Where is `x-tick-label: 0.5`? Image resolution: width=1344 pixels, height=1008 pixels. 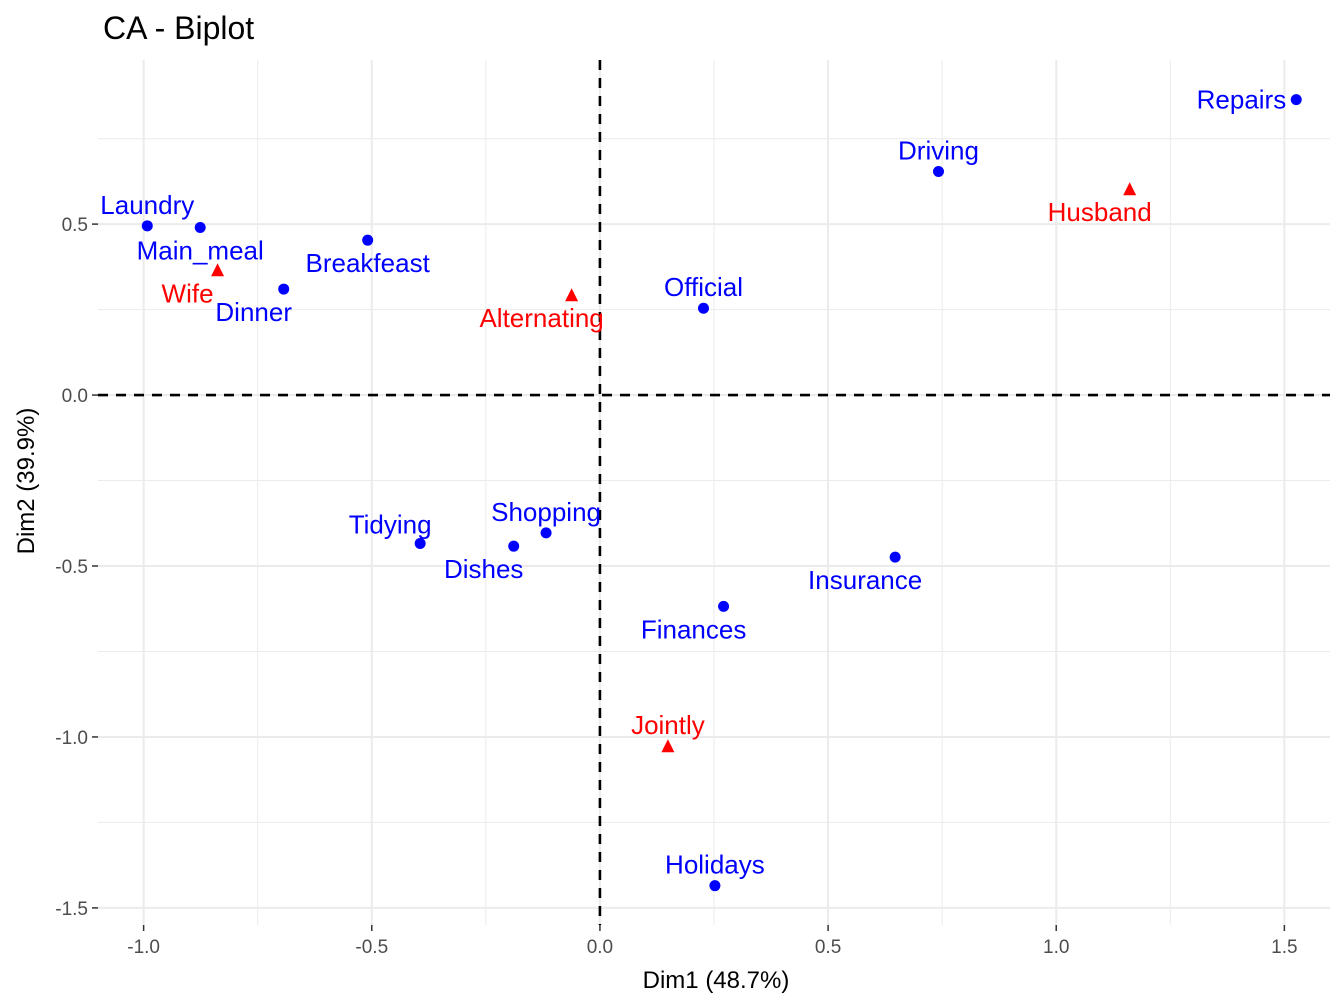 x-tick-label: 0.5 is located at coordinates (828, 947).